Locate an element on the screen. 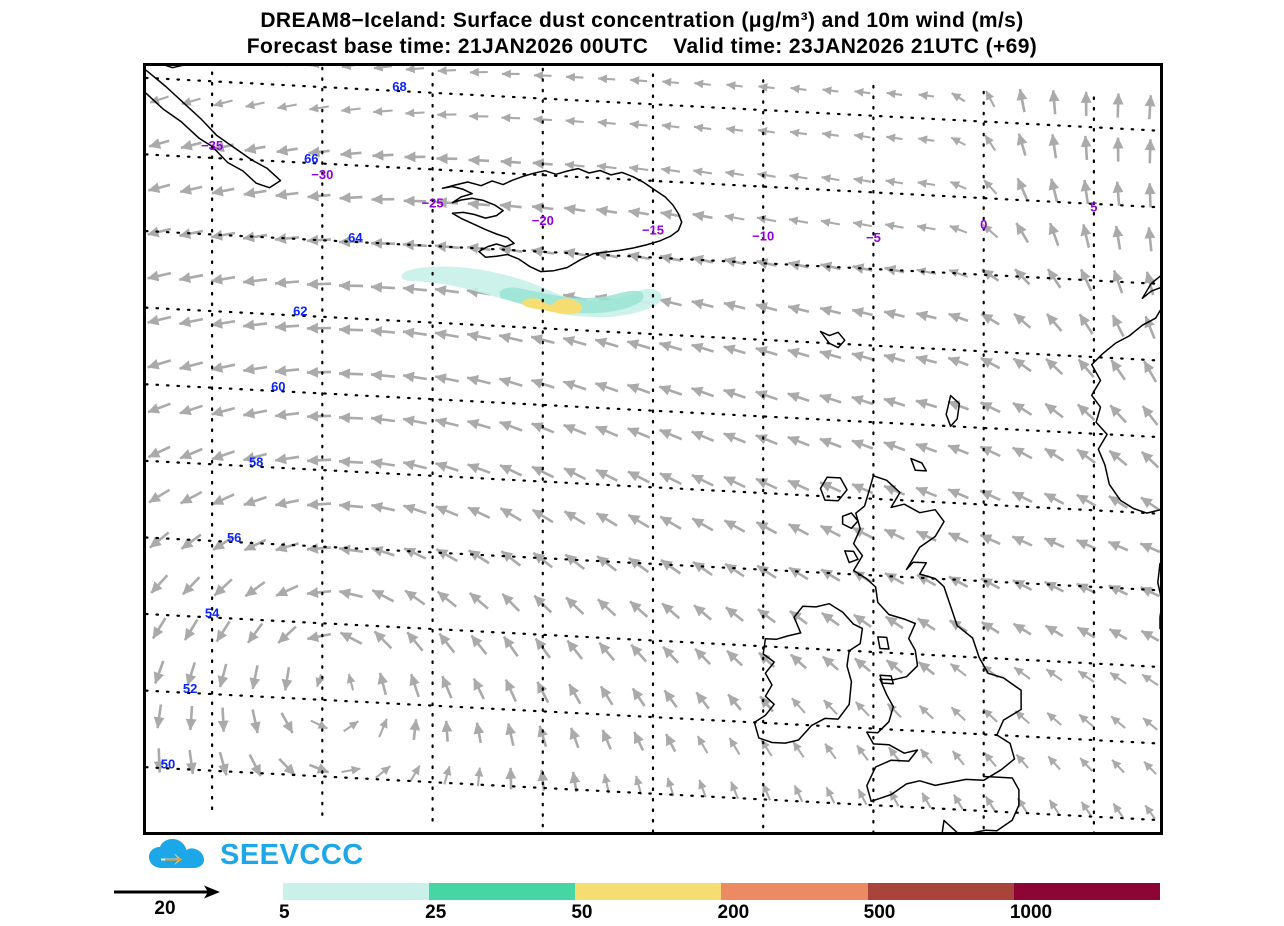  latitude-label: 66 is located at coordinates (311, 158).